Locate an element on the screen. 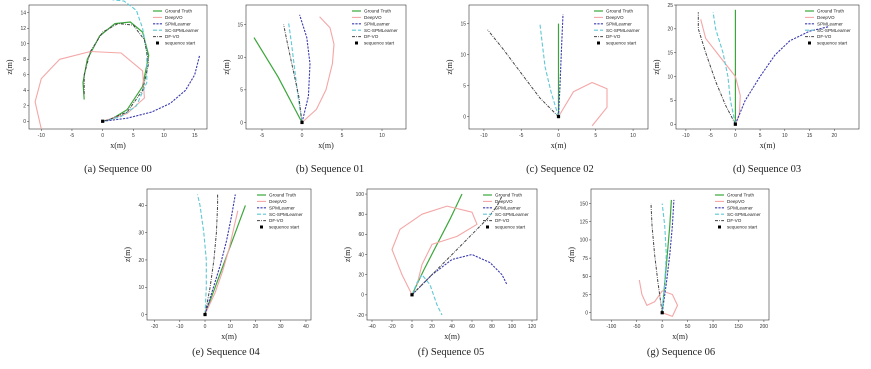 This screenshot has width=871, height=369. series-line-sc-spmlearner is located at coordinates (201, 254).